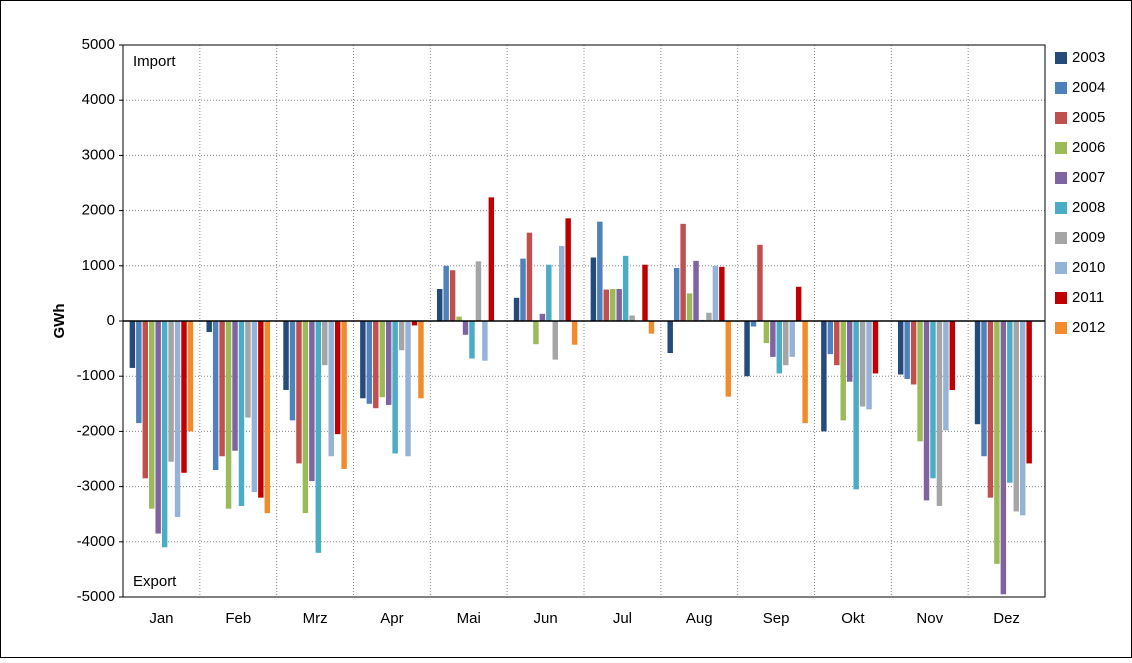 Image resolution: width=1132 pixels, height=663 pixels. What do you see at coordinates (853, 618) in the screenshot?
I see `x-tick-label: Okt` at bounding box center [853, 618].